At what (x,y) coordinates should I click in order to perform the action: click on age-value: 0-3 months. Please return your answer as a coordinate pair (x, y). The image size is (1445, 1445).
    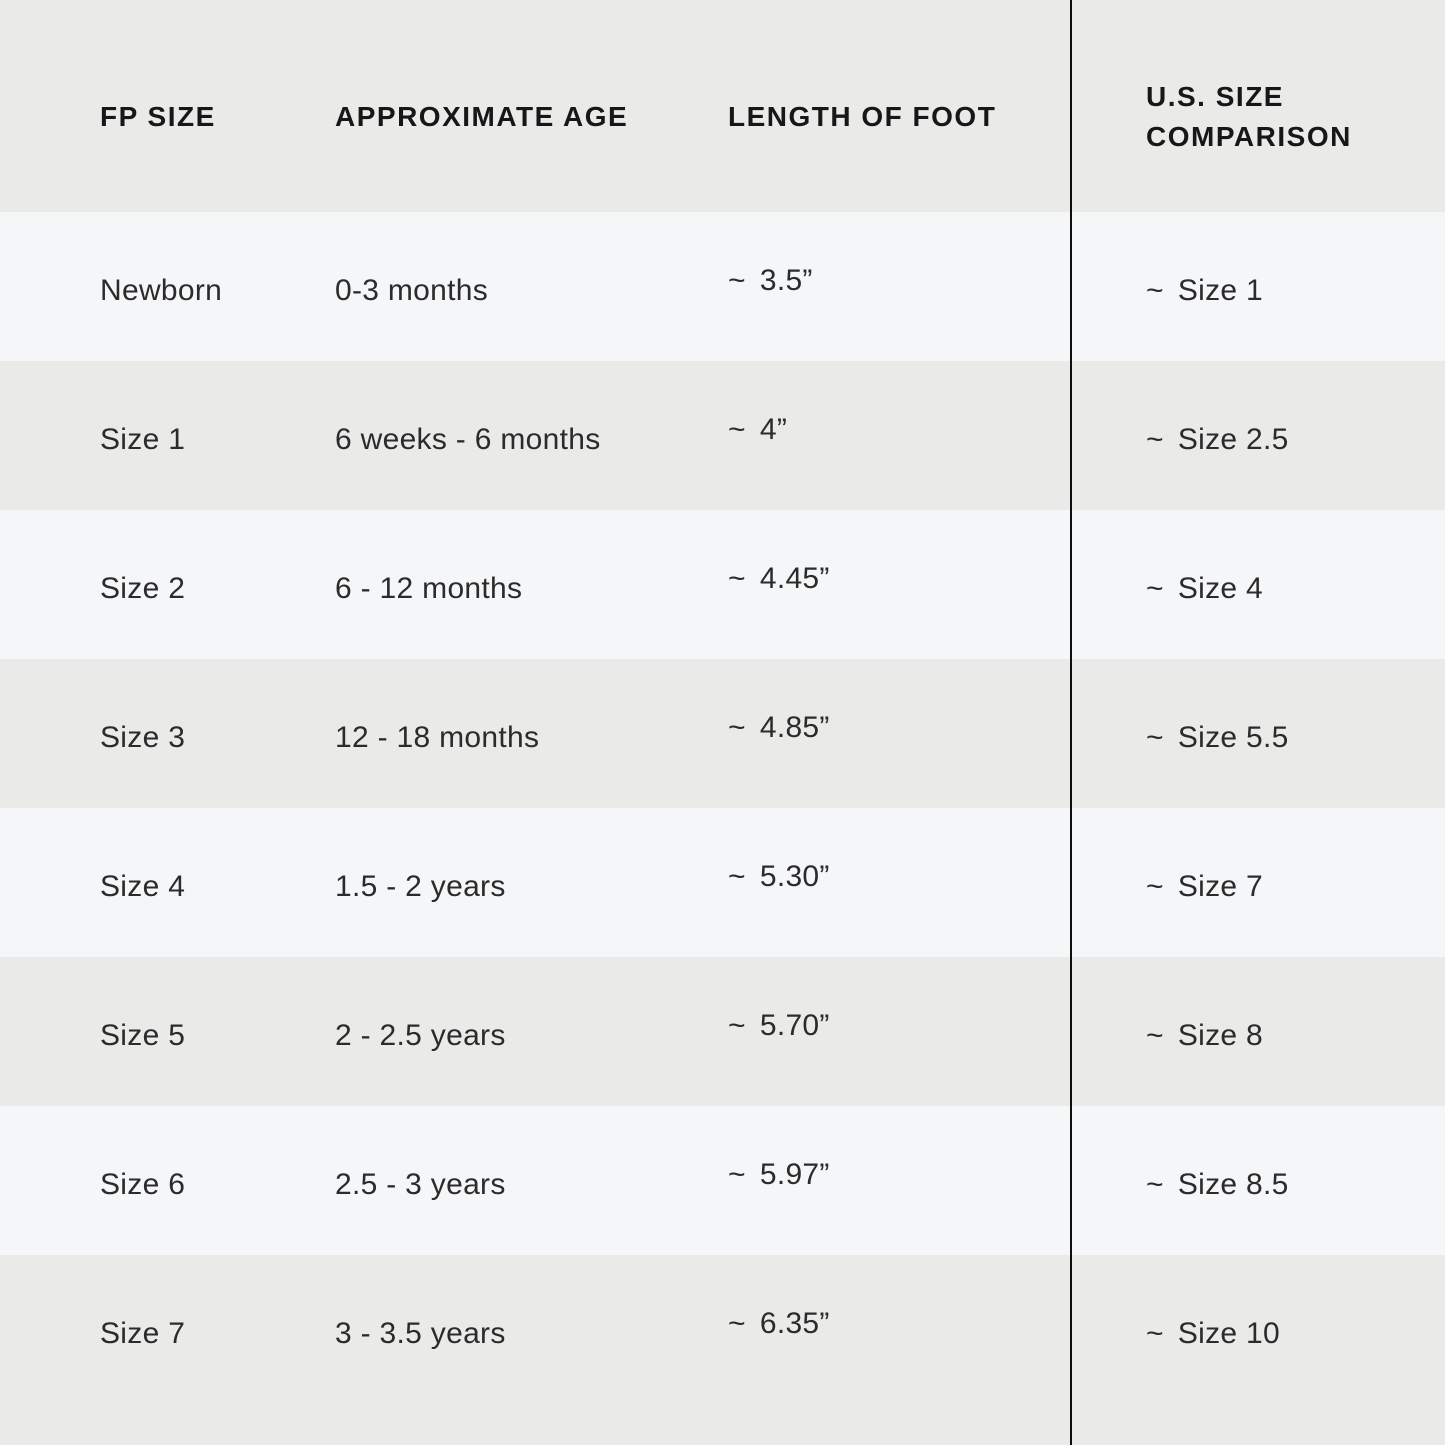
    Looking at the image, I should click on (412, 290).